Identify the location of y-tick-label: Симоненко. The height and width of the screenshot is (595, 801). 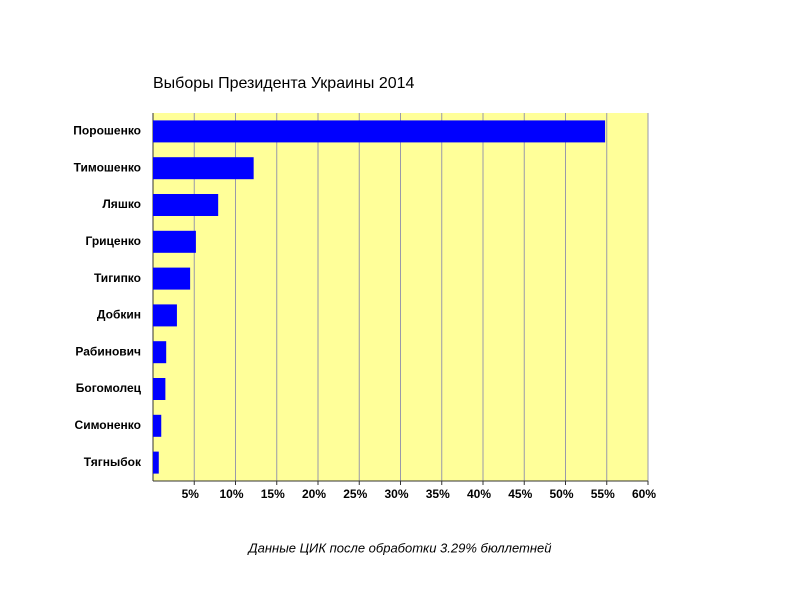
(108, 425).